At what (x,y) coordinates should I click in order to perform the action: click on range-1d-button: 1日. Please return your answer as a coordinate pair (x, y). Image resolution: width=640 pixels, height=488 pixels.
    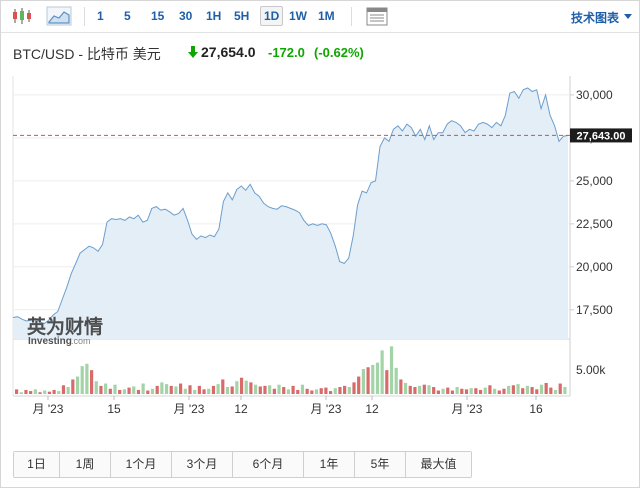
    Looking at the image, I should click on (37, 464).